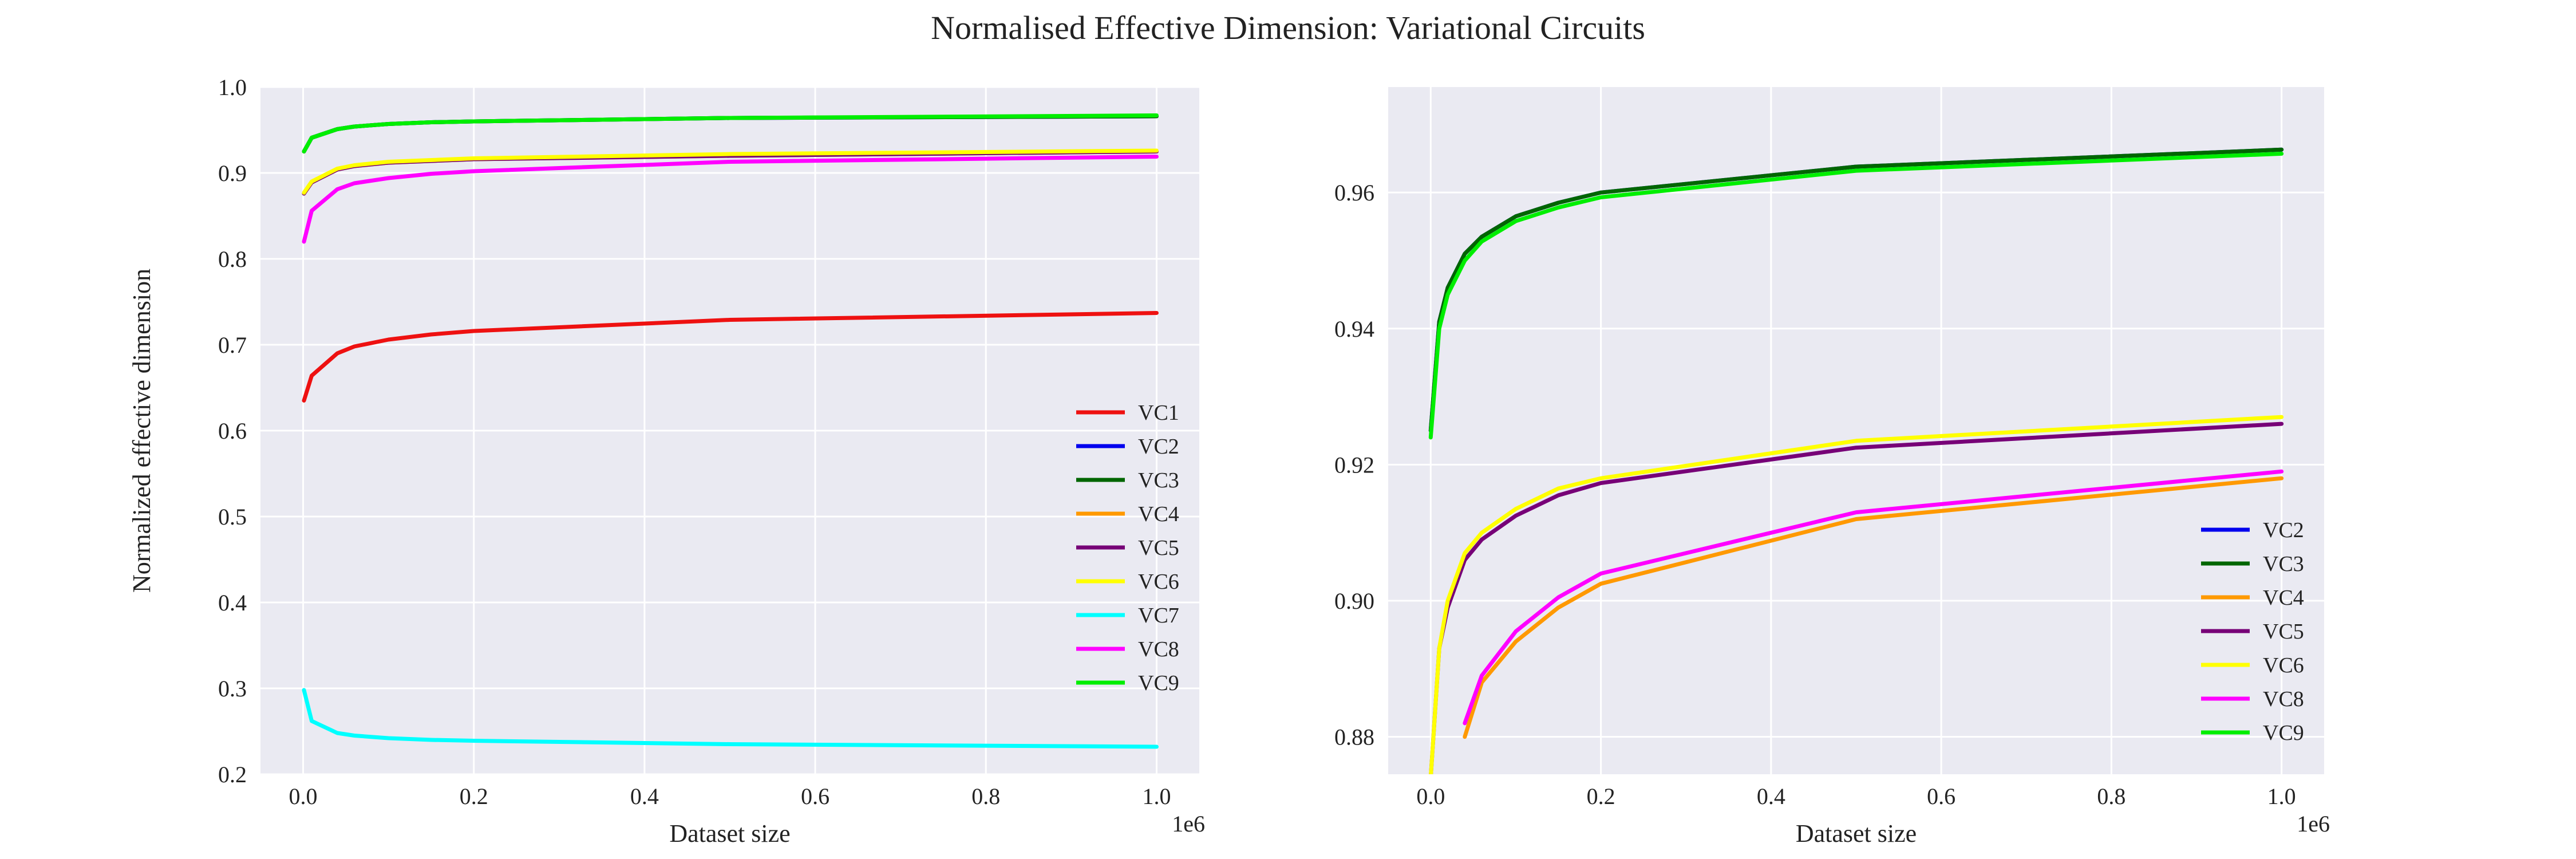 This screenshot has height=859, width=2576. I want to click on chart1-x-tick-label: 0.4, so click(644, 796).